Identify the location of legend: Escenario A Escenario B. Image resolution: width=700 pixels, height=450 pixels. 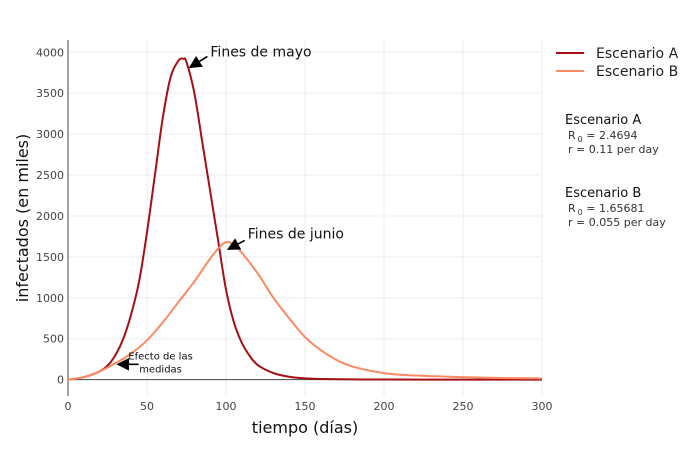
(617, 63).